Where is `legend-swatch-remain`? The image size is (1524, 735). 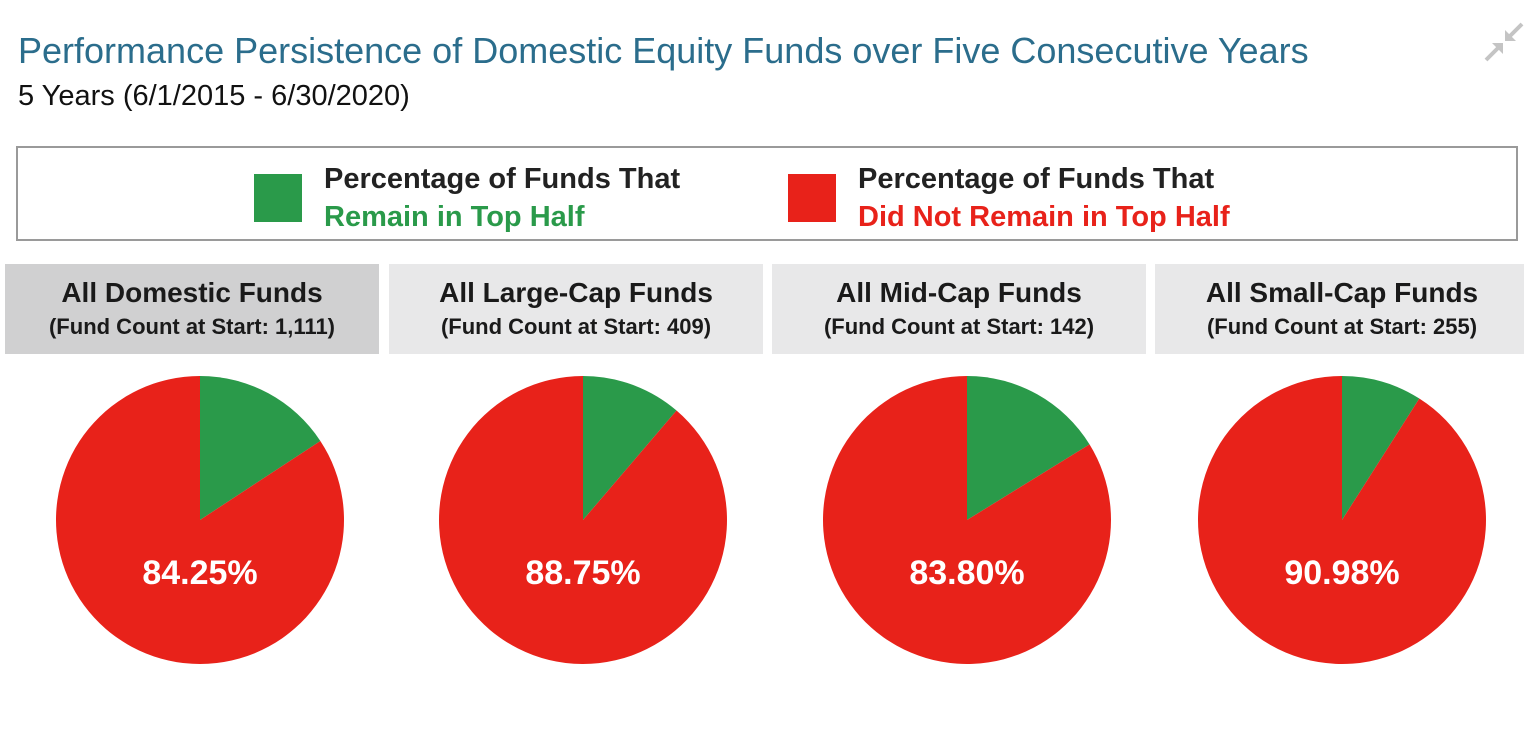
legend-swatch-remain is located at coordinates (278, 198).